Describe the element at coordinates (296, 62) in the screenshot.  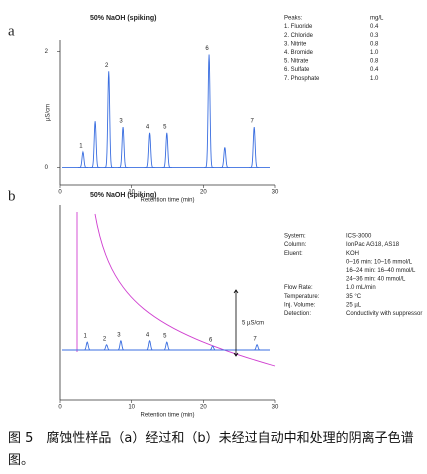
I see `info-key: 5. Nitrate` at that location.